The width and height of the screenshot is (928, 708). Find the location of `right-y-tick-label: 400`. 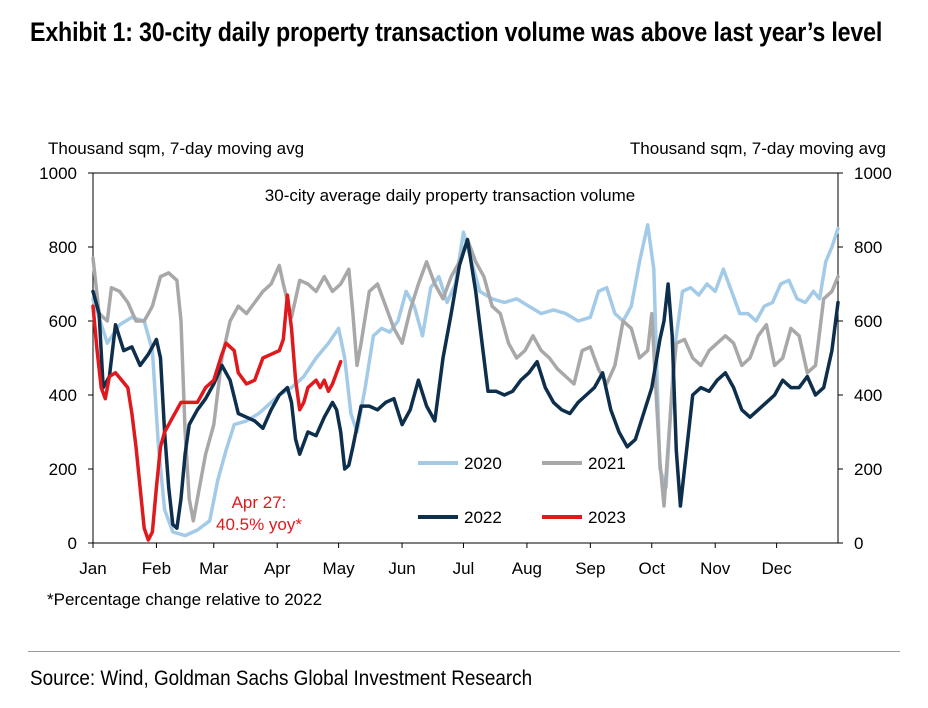

right-y-tick-label: 400 is located at coordinates (868, 395).